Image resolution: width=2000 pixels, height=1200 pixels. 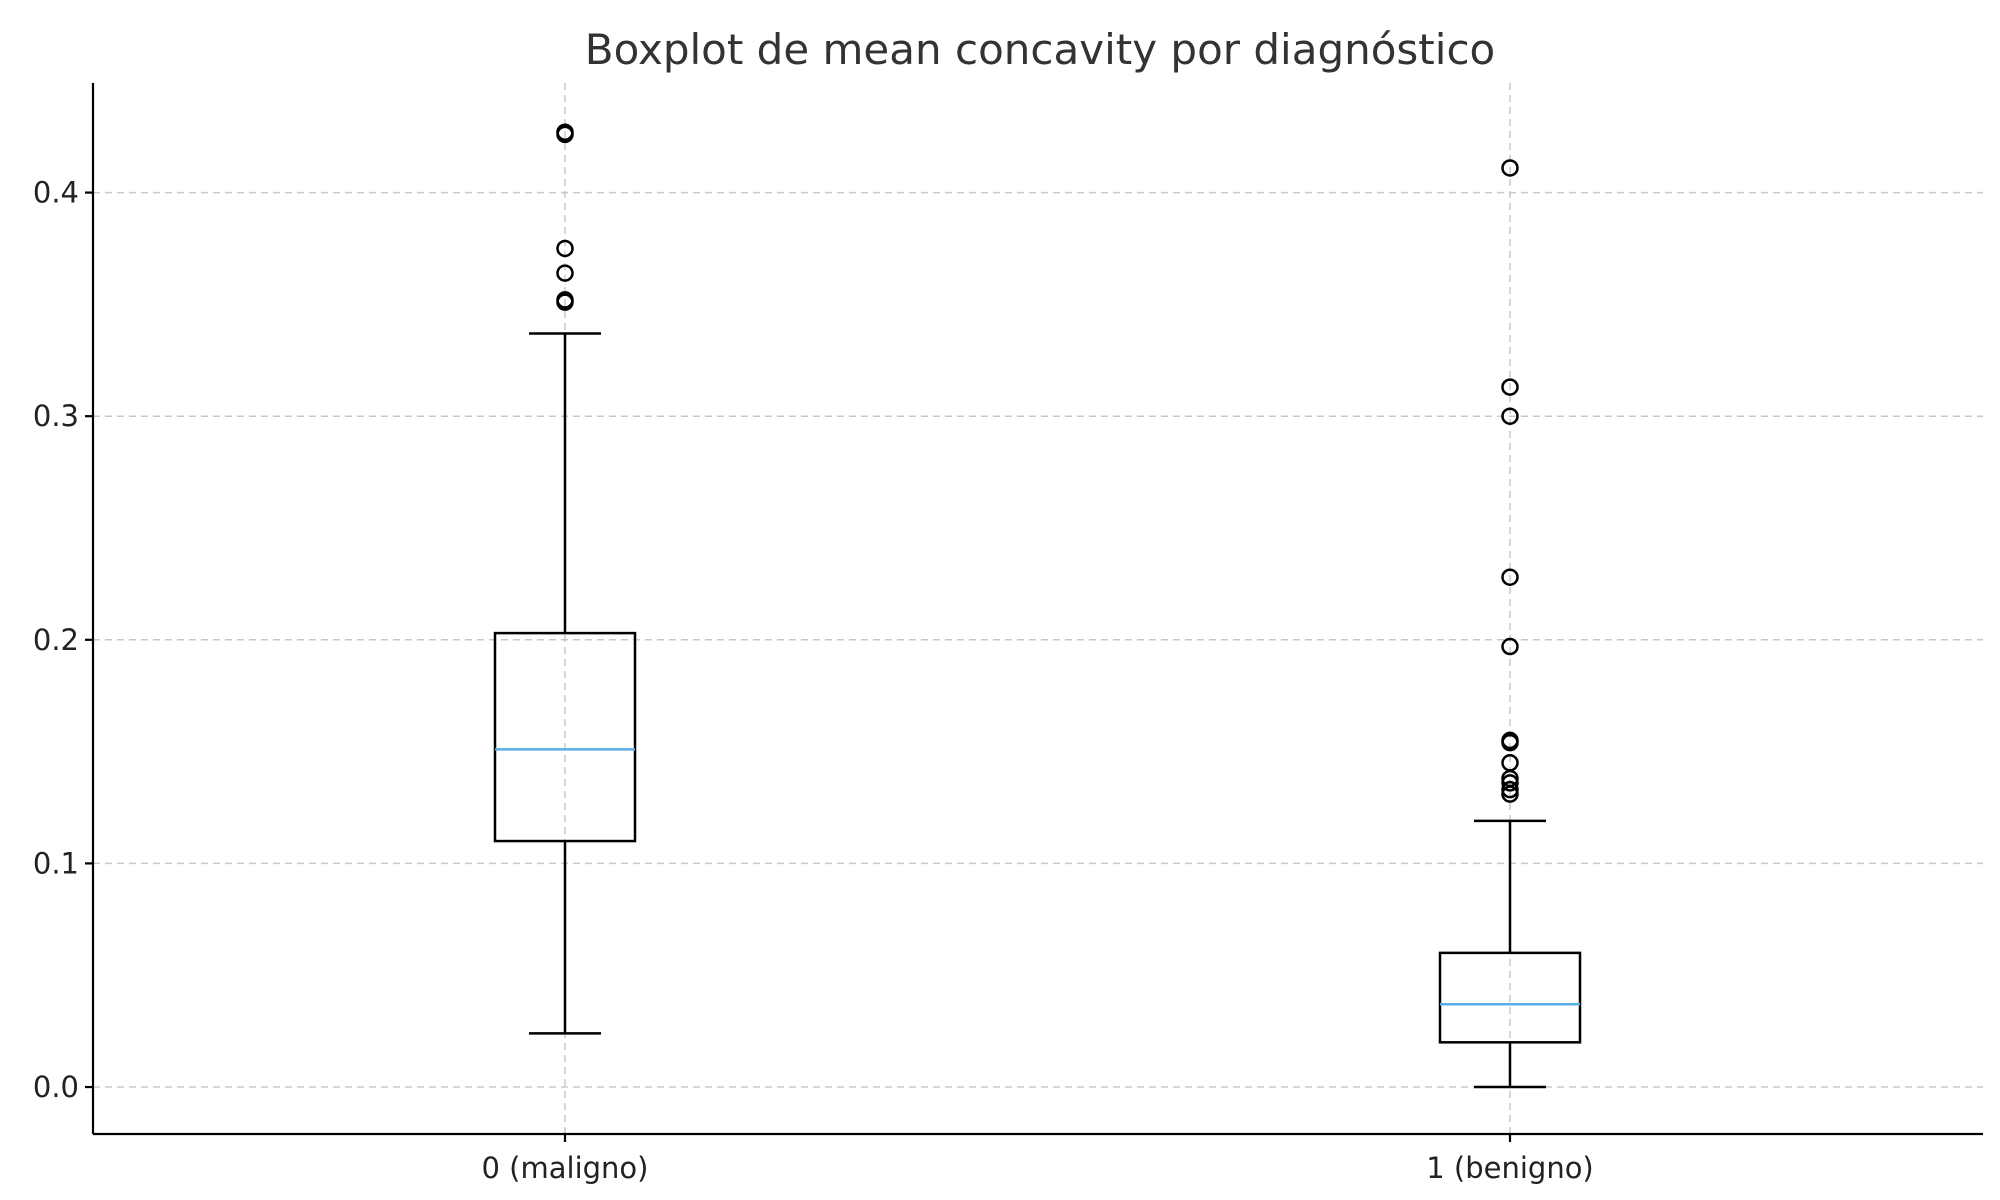 What do you see at coordinates (56, 863) in the screenshot?
I see `y-tick-label: 0.1` at bounding box center [56, 863].